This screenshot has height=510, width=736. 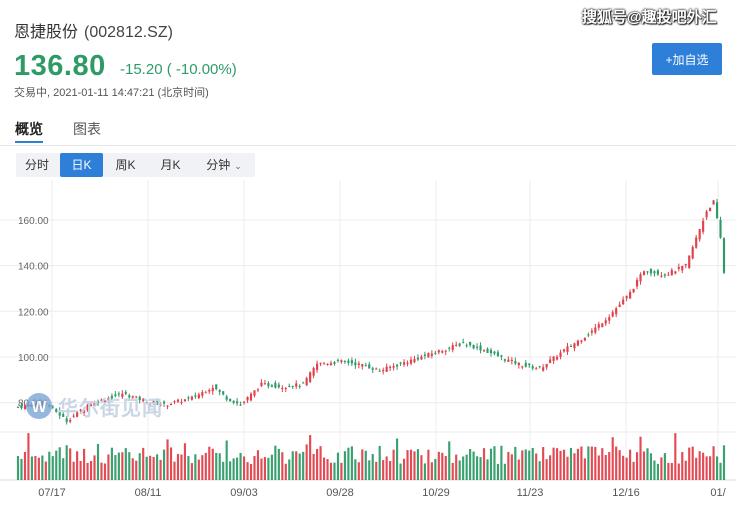 I want to click on x-tick-label: 08/11, so click(x=148, y=493).